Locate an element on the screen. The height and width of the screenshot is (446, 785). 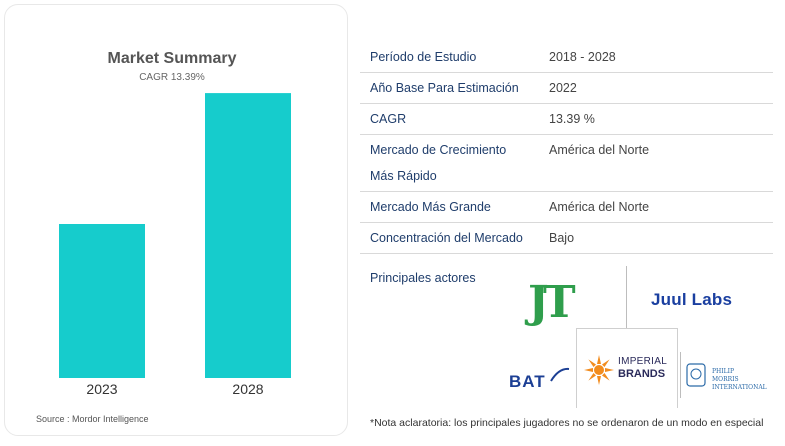
row-label: Período de Estudio is located at coordinates (423, 57).